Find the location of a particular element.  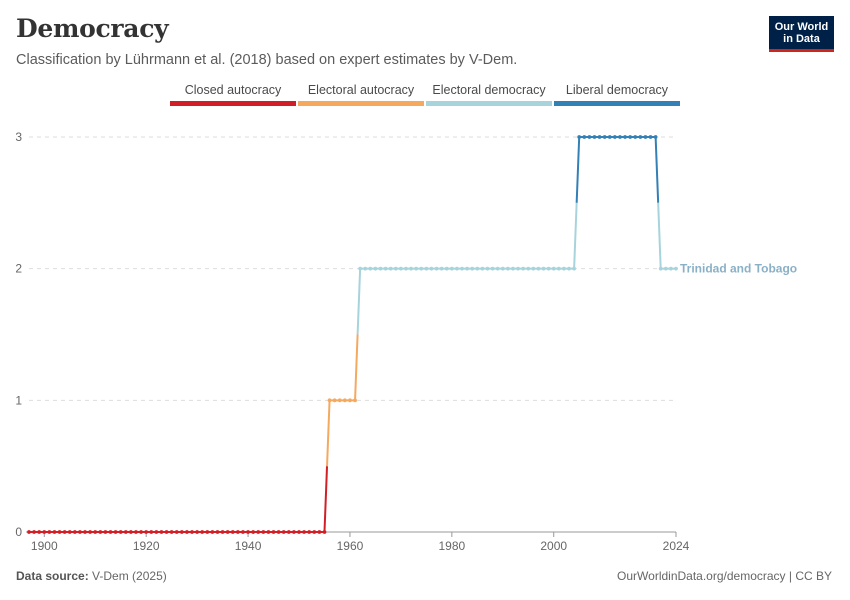

legend-item-electoral-democracy: Electoral democracy is located at coordinates (489, 94).